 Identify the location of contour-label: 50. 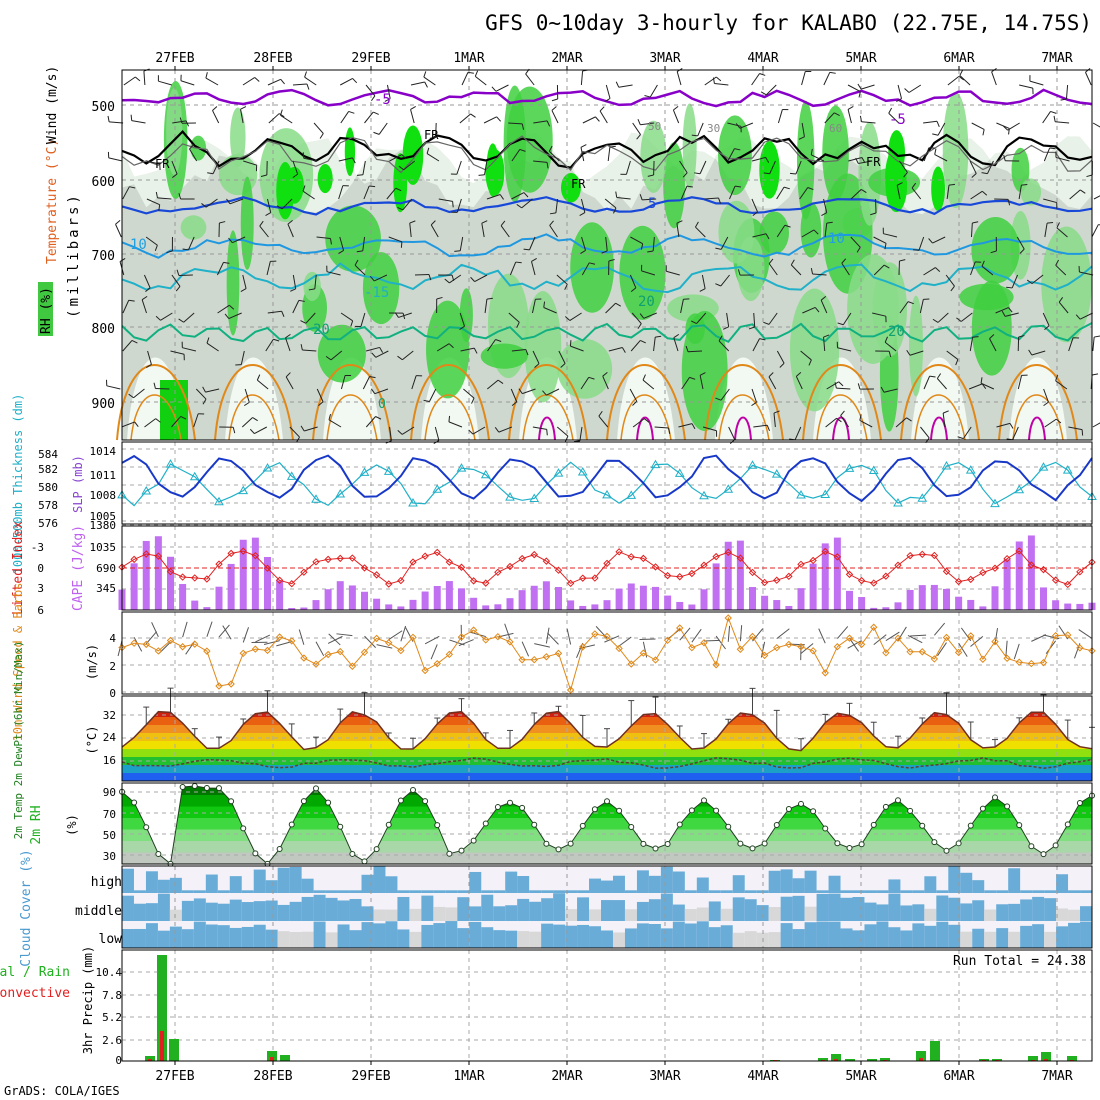
(654, 126).